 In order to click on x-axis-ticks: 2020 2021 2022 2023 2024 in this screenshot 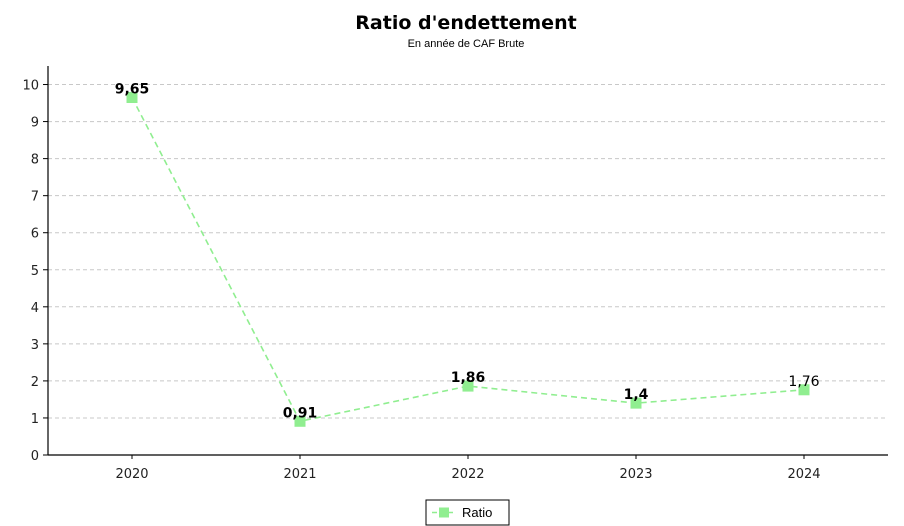, I will do `click(468, 468)`.